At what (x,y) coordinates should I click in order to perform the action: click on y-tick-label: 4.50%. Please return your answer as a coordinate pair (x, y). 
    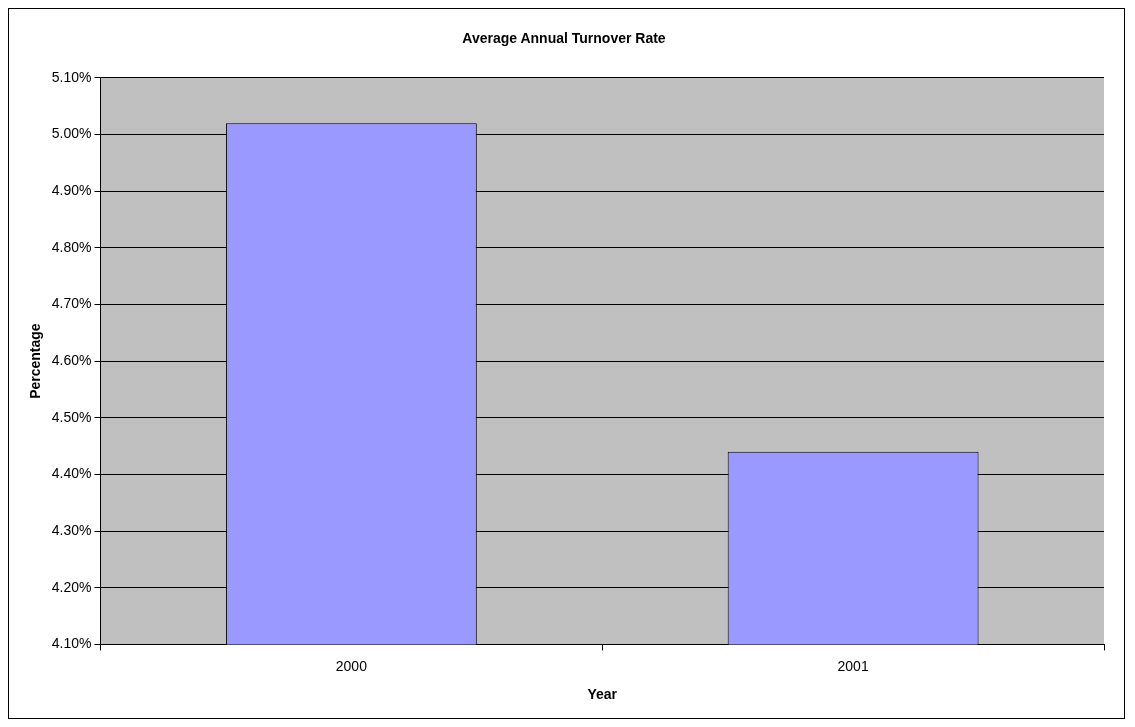
    Looking at the image, I should click on (71, 416).